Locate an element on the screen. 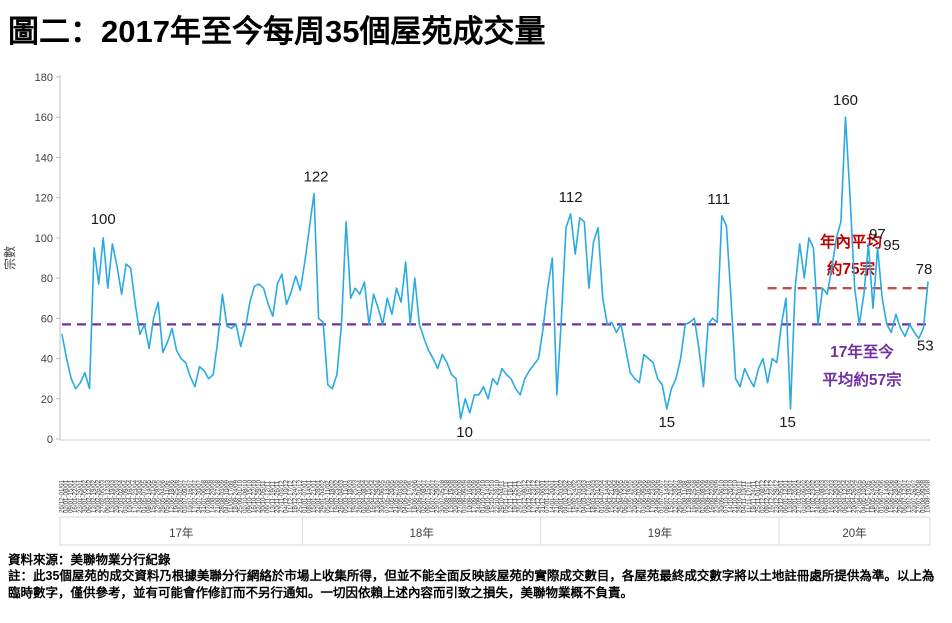 This screenshot has width=952, height=623. x-tick-label: 10/12-16/12 is located at coordinates (529, 496).